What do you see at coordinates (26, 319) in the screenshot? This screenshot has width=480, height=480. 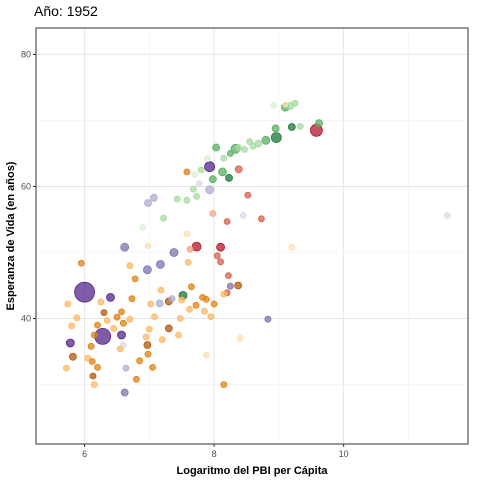 I see `y-tick-label: 40` at bounding box center [26, 319].